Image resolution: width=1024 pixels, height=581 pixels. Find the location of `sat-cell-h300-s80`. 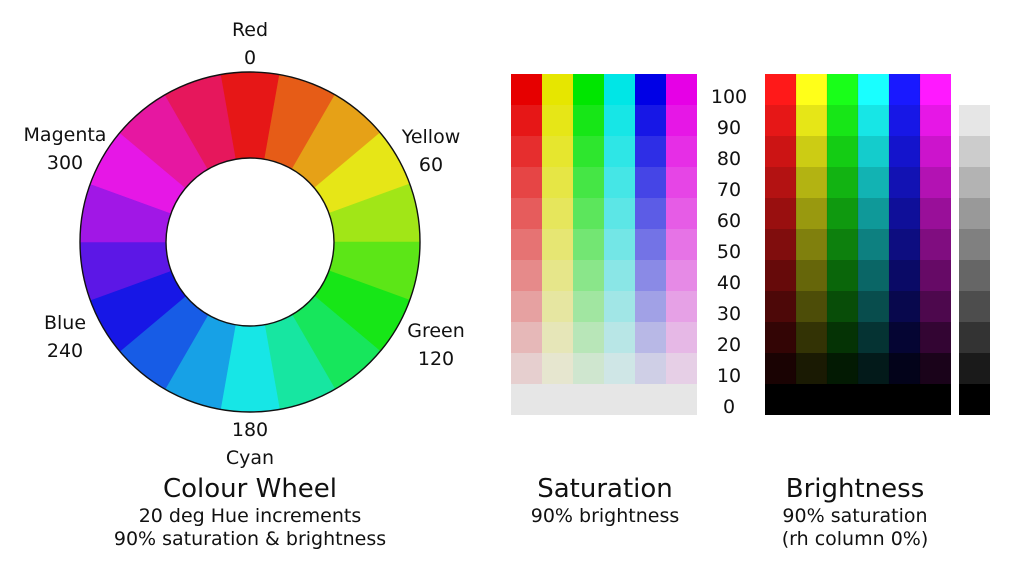

sat-cell-h300-s80 is located at coordinates (681, 151).